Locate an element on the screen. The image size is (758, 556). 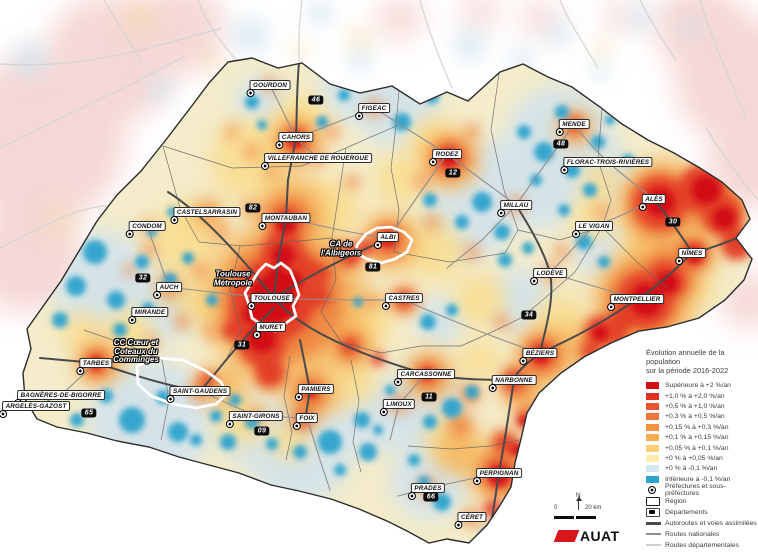
legend-symbol-item: Départements is located at coordinates (702, 512).